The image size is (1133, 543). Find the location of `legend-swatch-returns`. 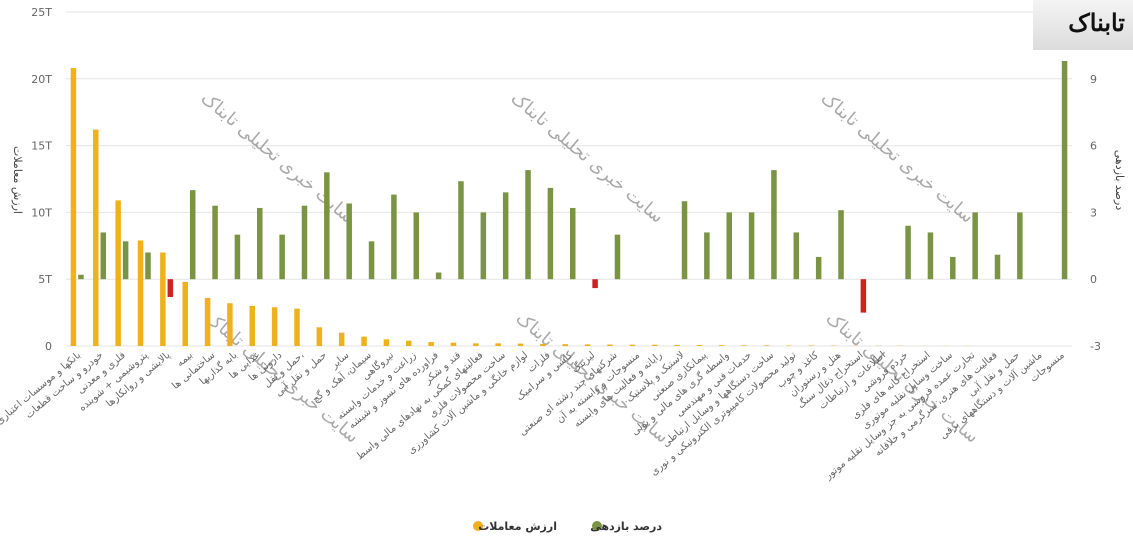

legend-swatch-returns is located at coordinates (597, 526).